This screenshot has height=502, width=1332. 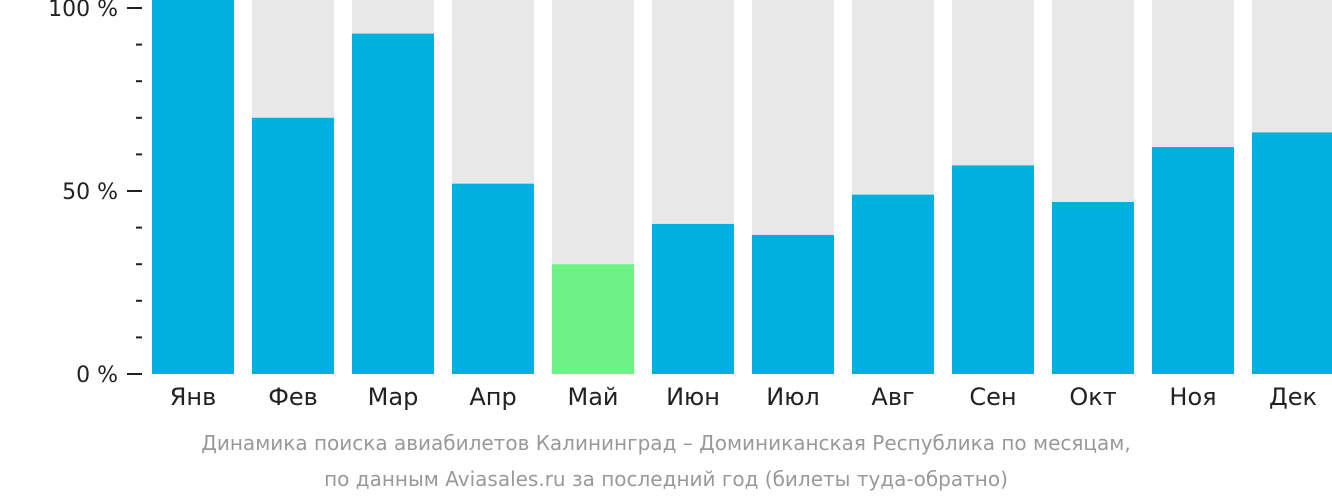 What do you see at coordinates (293, 397) in the screenshot?
I see `x-tick-label-2: Фев` at bounding box center [293, 397].